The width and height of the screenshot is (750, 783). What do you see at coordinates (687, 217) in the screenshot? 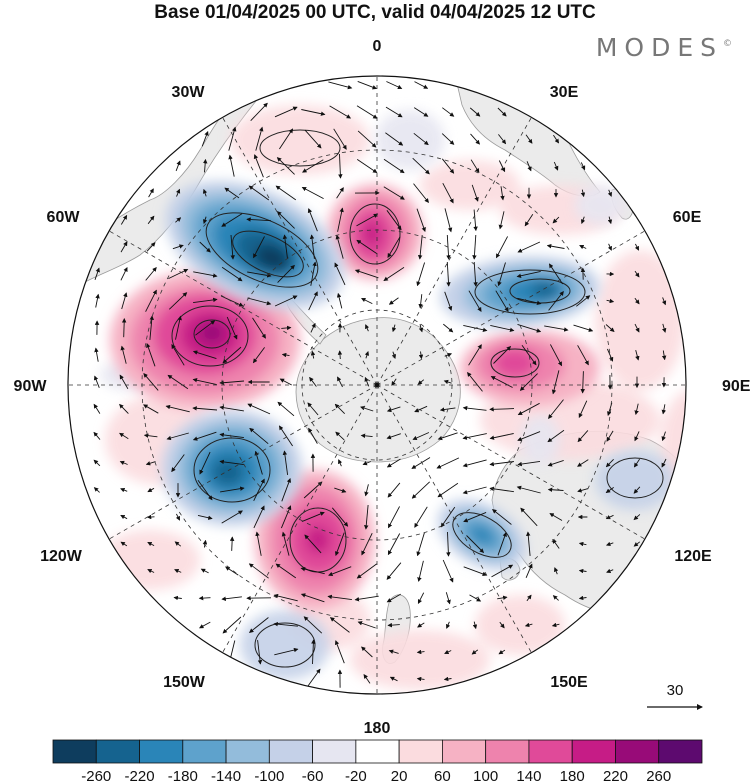
I see `lon-label-60e: 60E` at bounding box center [687, 217].